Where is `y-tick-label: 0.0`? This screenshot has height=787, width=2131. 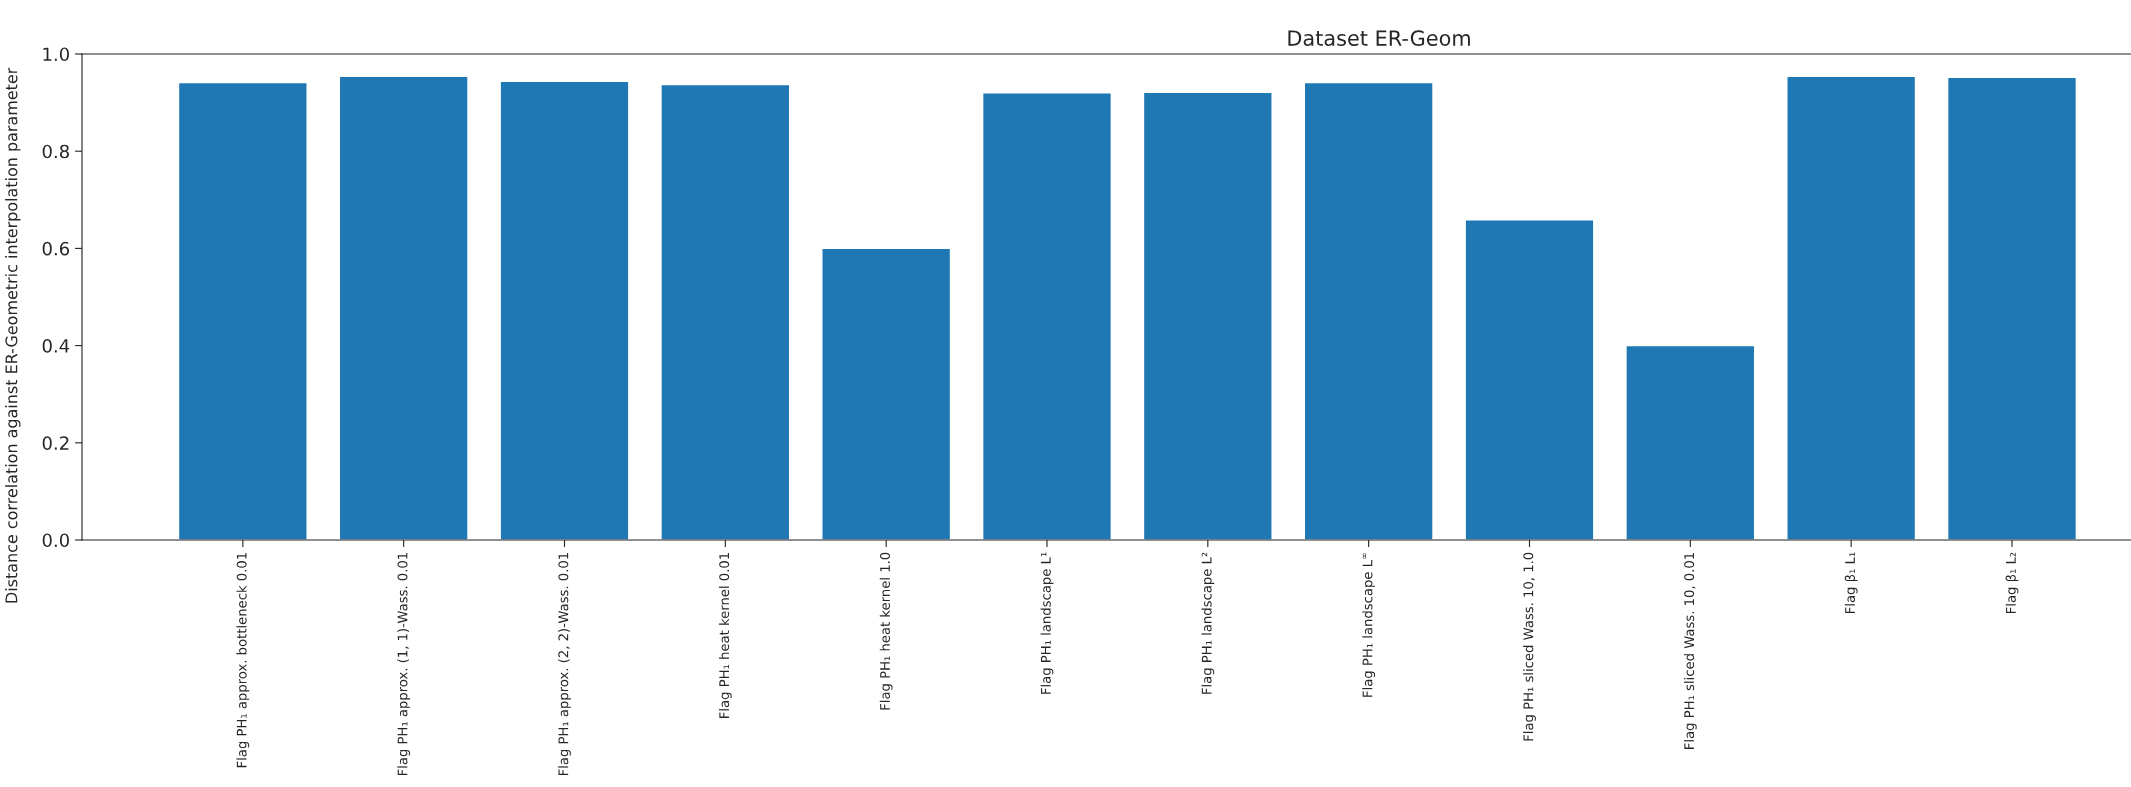
y-tick-label: 0.0 is located at coordinates (55, 540).